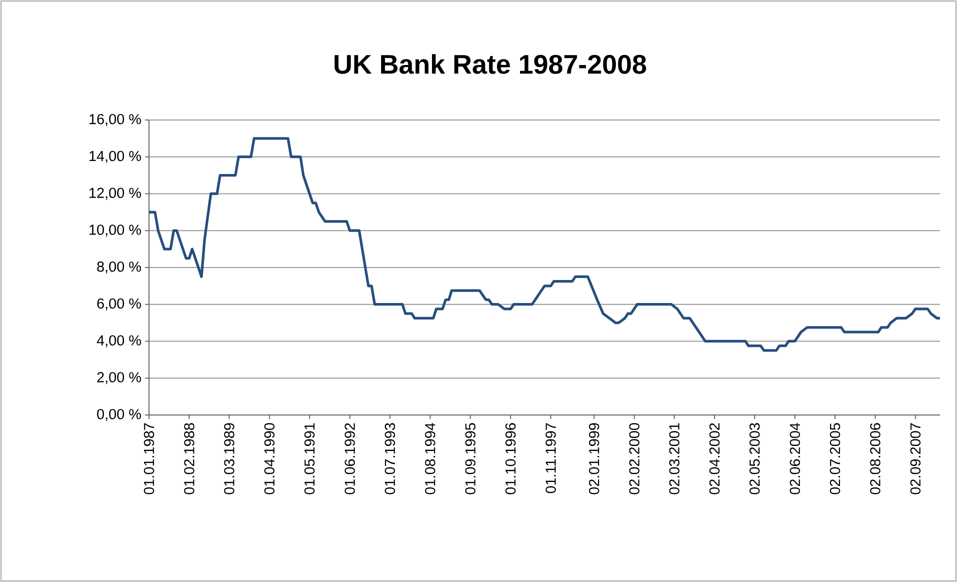  I want to click on x-tick-label: 01.07.1993, so click(390, 458).